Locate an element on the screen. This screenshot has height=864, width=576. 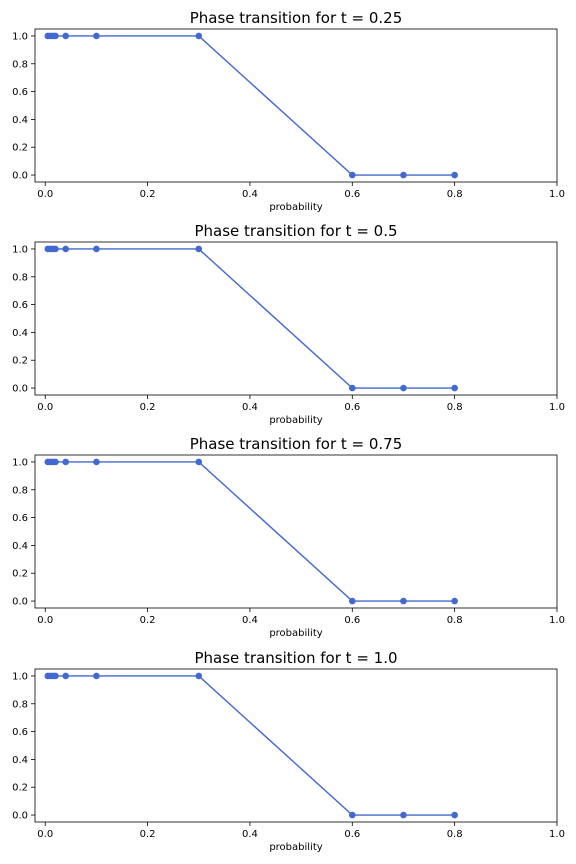
chart-title: Phase transition for t = 0.25 is located at coordinates (296, 18).